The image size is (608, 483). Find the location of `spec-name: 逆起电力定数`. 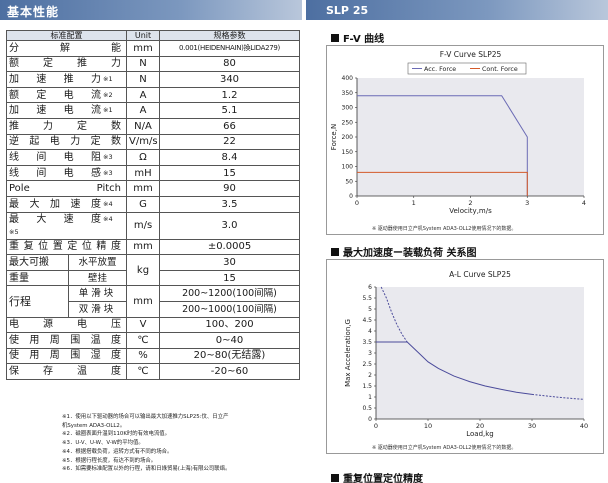

spec-name: 逆起电力定数 is located at coordinates (65, 142).